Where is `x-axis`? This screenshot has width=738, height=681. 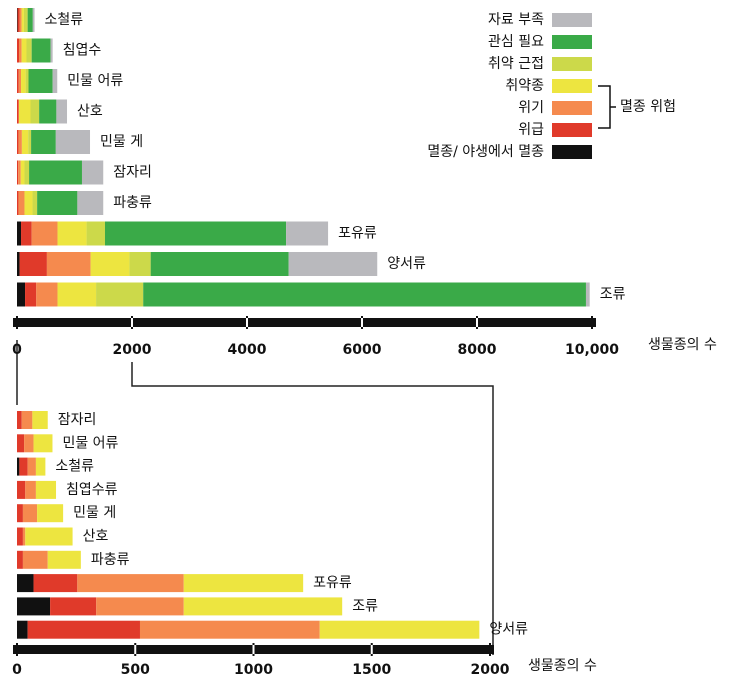
x-axis is located at coordinates (304, 322).